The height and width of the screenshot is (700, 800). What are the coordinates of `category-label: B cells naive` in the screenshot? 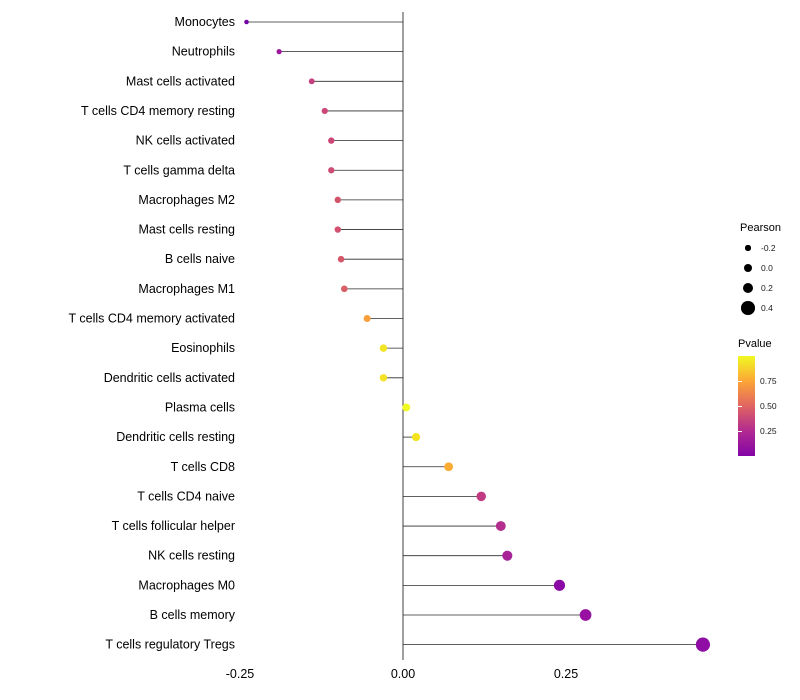 It's located at (200, 259).